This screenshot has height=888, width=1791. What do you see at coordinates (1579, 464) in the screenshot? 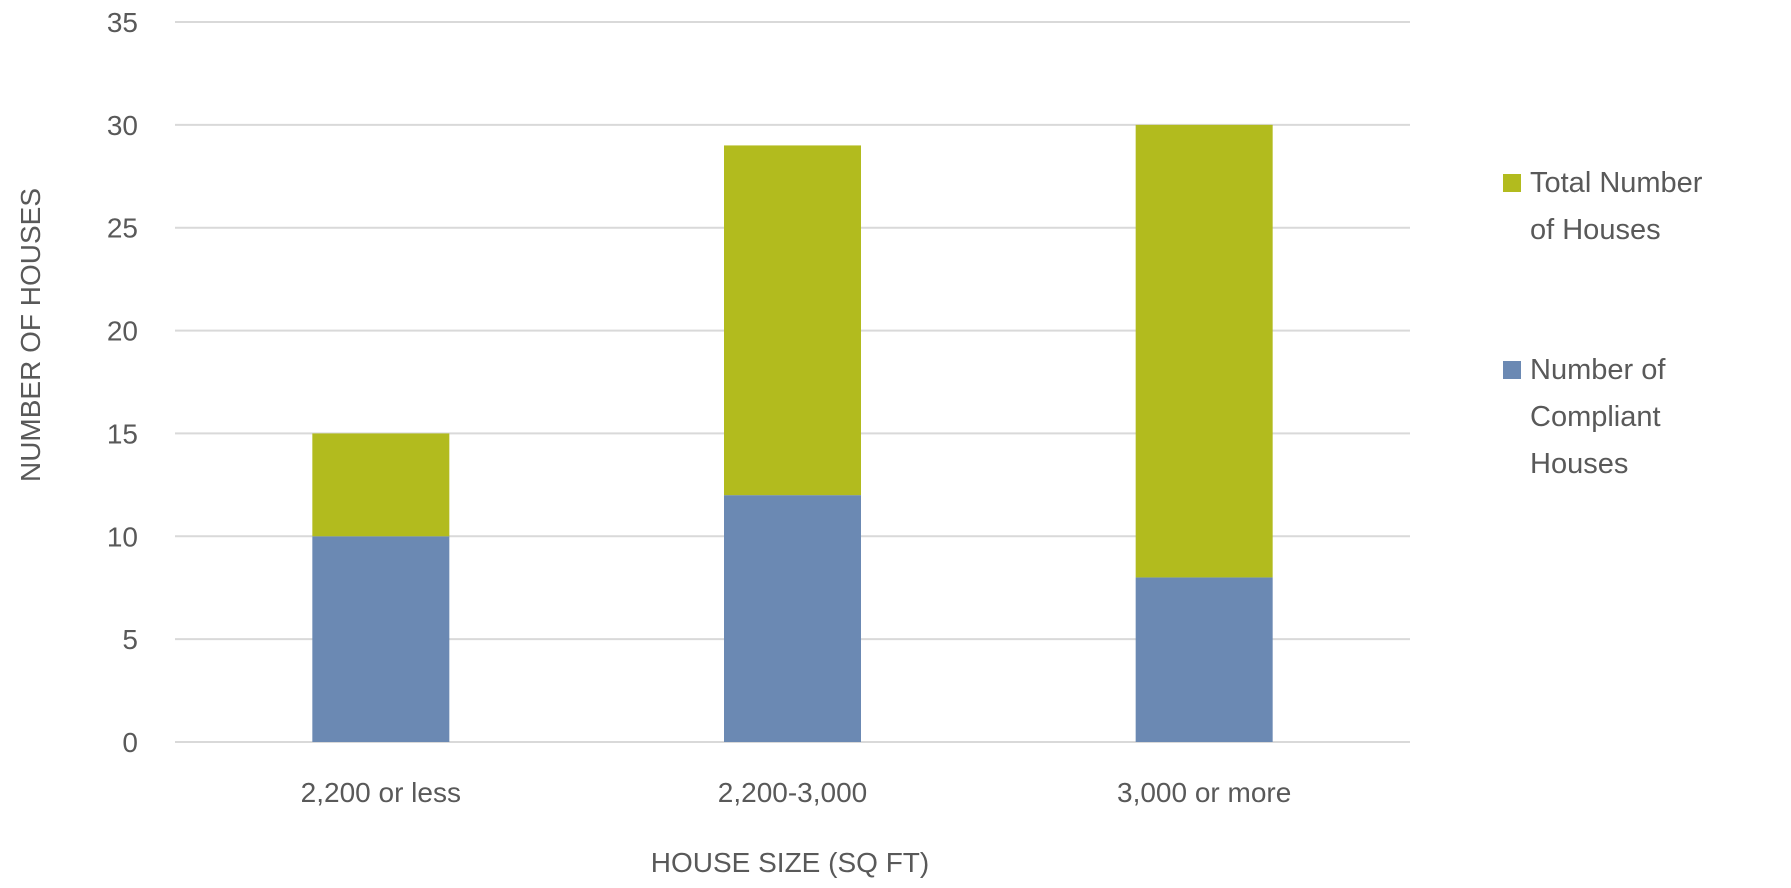
I see `legend-label: Houses` at bounding box center [1579, 464].